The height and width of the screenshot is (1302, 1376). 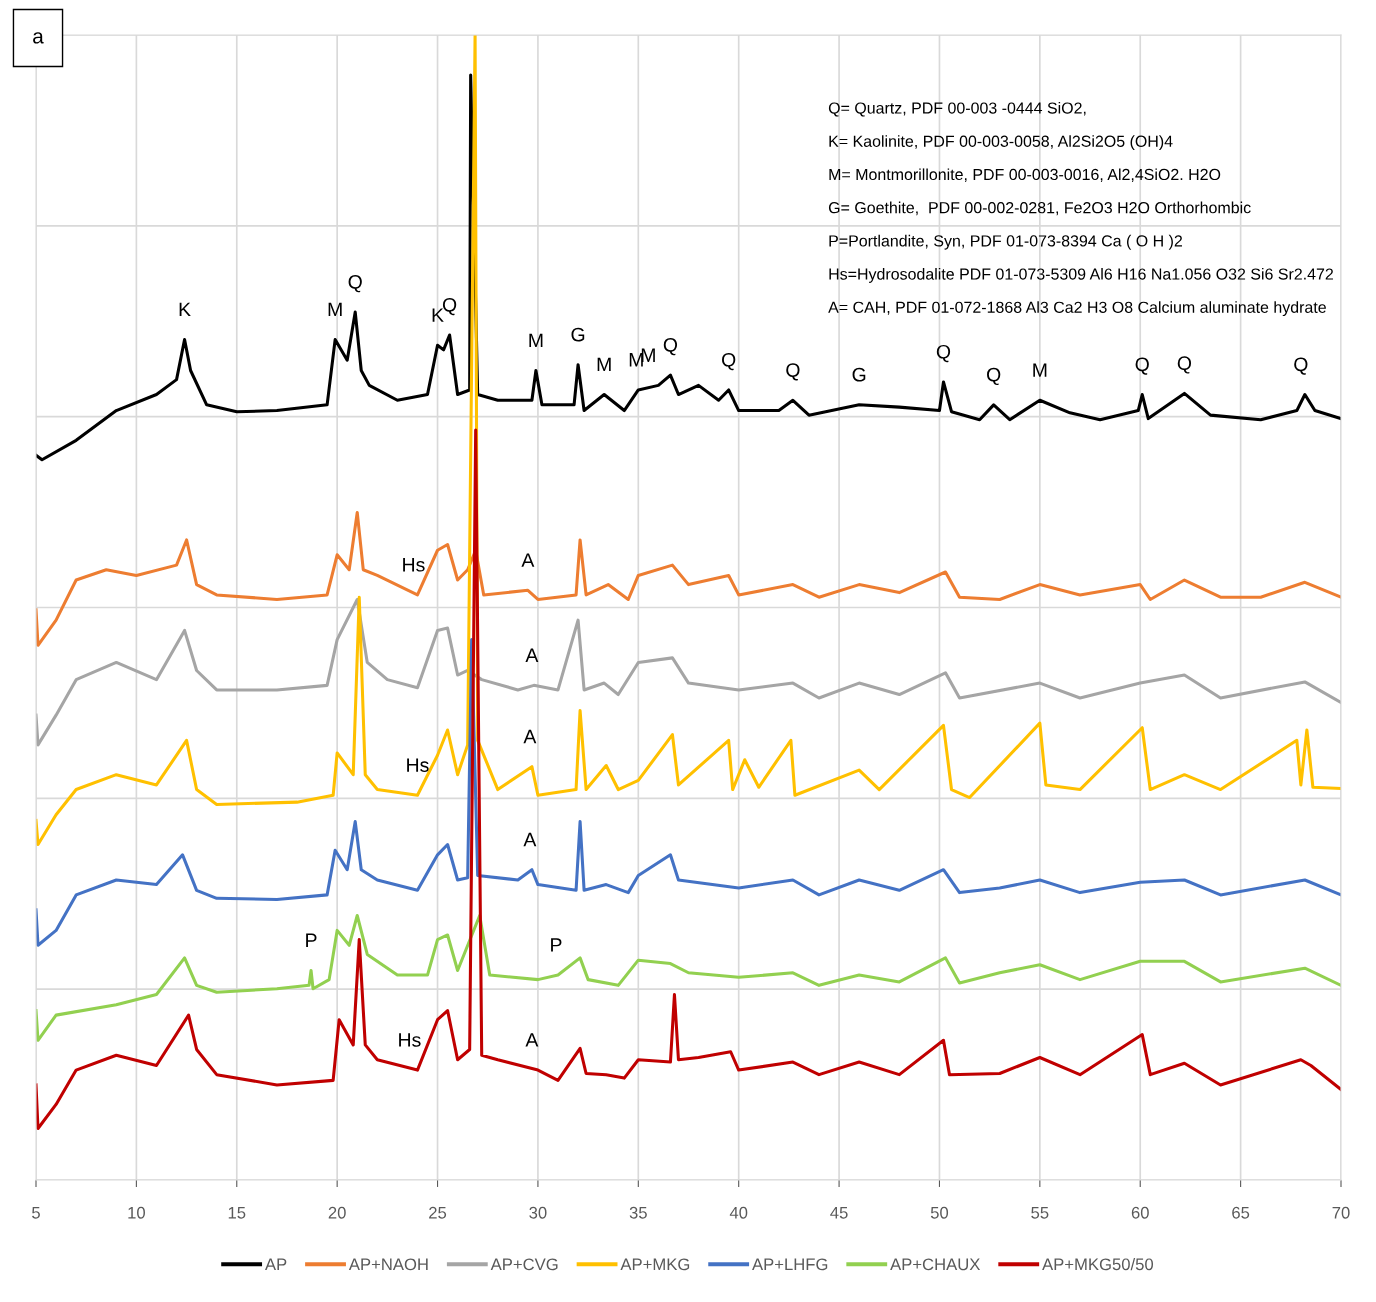 I want to click on x-tick-label: 70, so click(x=1341, y=1212).